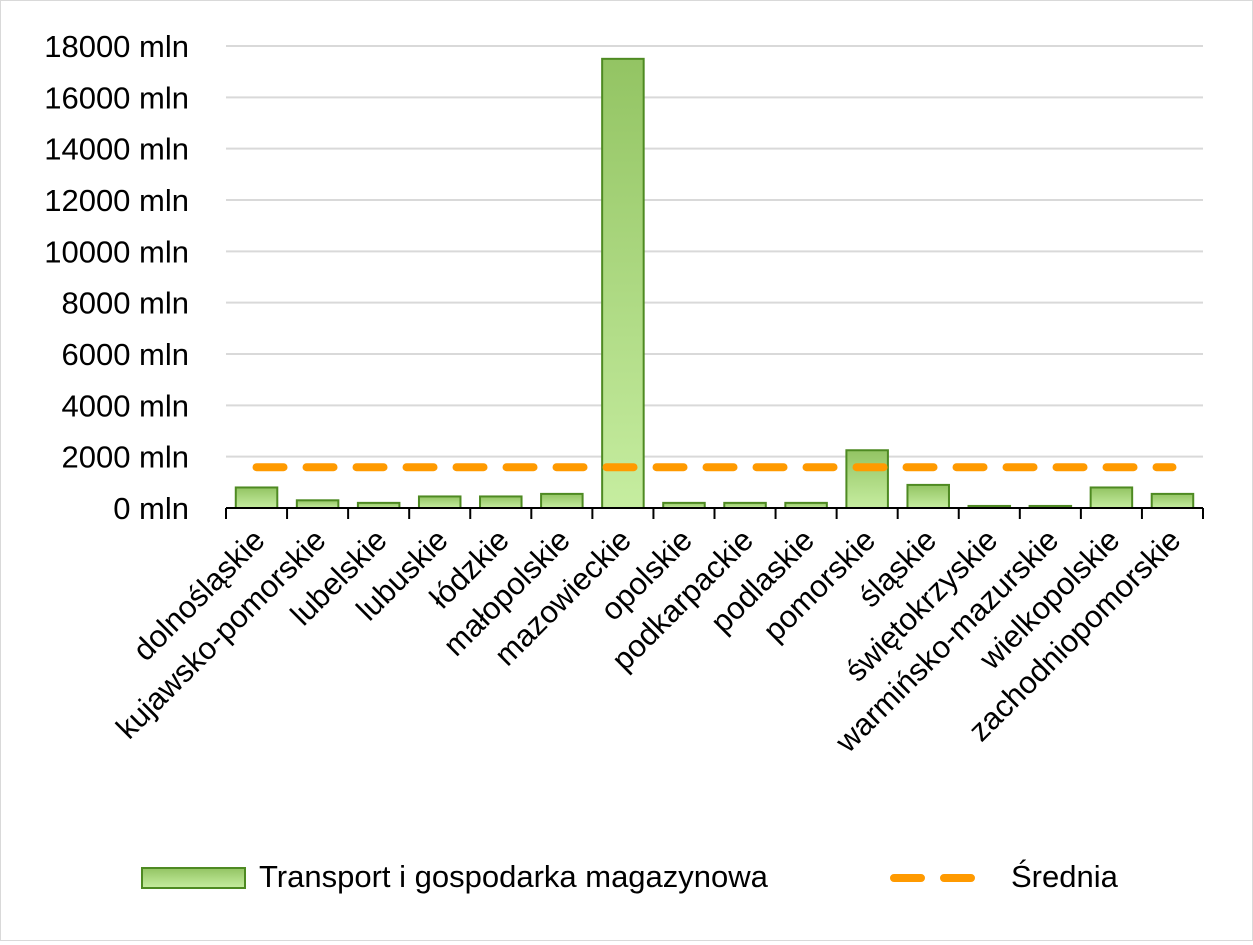 Image resolution: width=1253 pixels, height=945 pixels. Describe the element at coordinates (116, 97) in the screenshot. I see `y-tick-label: 16000 mln` at that location.